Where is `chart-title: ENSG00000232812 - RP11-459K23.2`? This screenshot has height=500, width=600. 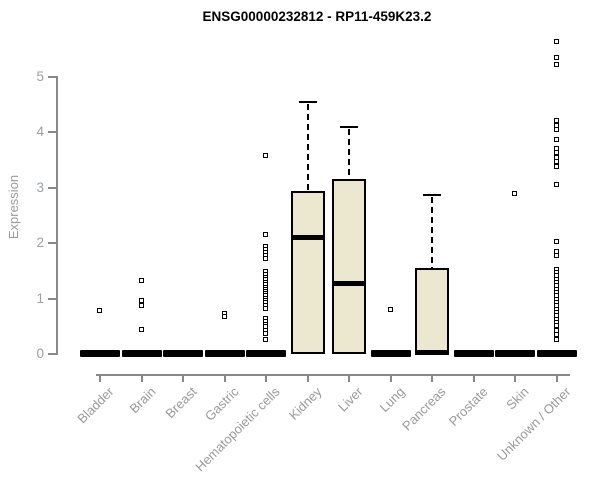
chart-title: ENSG00000232812 - RP11-459K23.2 is located at coordinates (317, 16).